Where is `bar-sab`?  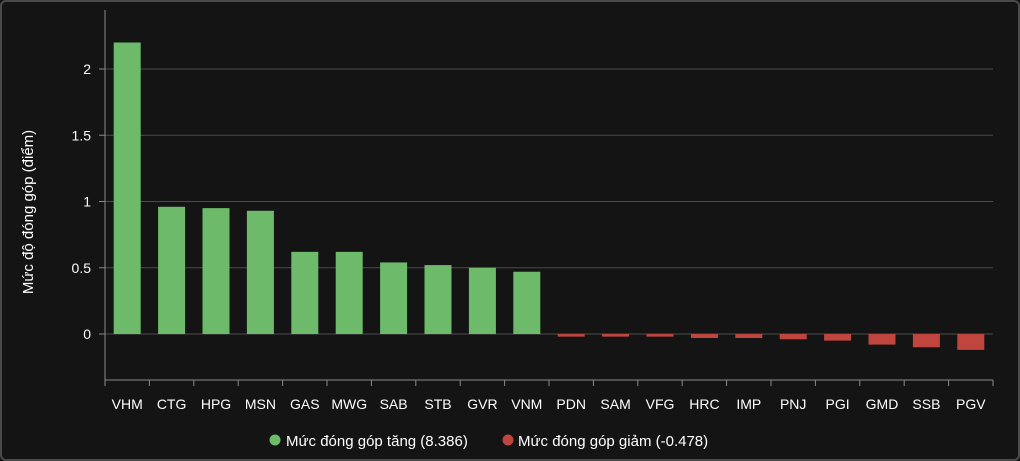 bar-sab is located at coordinates (394, 298).